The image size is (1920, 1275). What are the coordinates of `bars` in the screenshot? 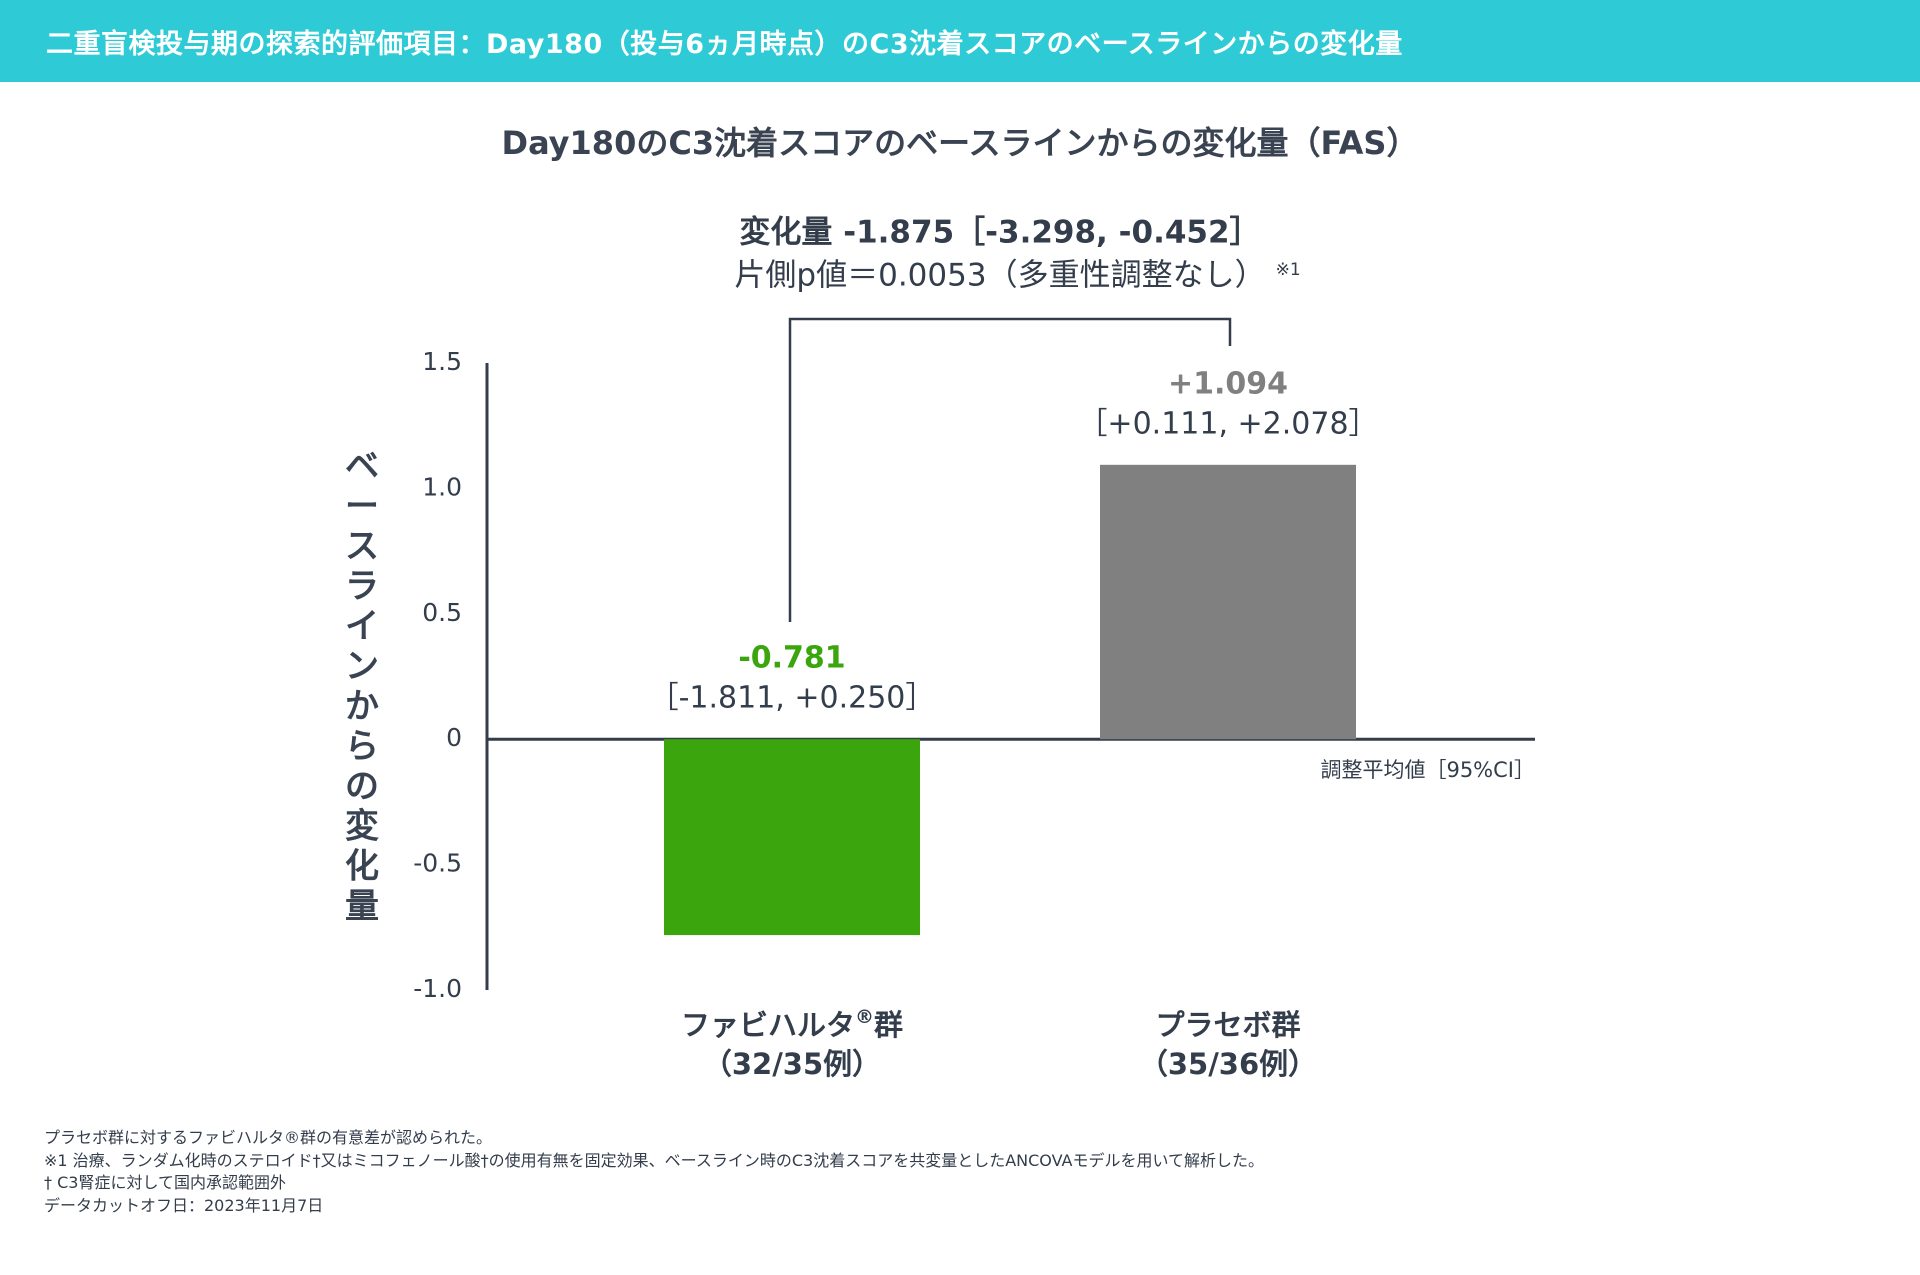 It's located at (1010, 700).